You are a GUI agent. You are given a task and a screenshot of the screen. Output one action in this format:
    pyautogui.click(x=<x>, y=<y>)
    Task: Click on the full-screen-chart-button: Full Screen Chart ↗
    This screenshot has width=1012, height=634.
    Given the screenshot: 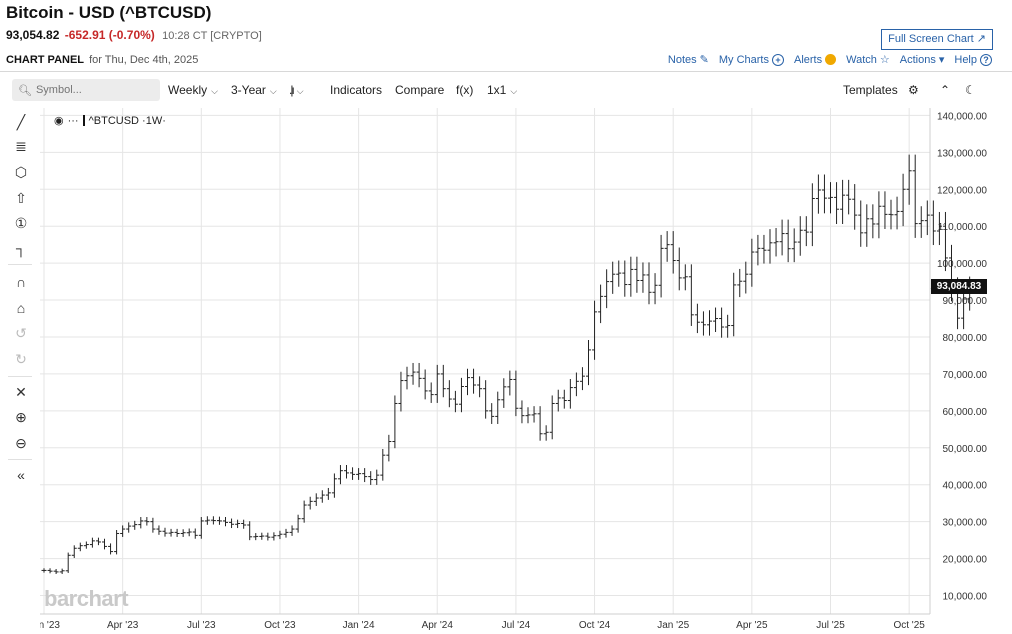 What is the action you would take?
    pyautogui.click(x=937, y=39)
    